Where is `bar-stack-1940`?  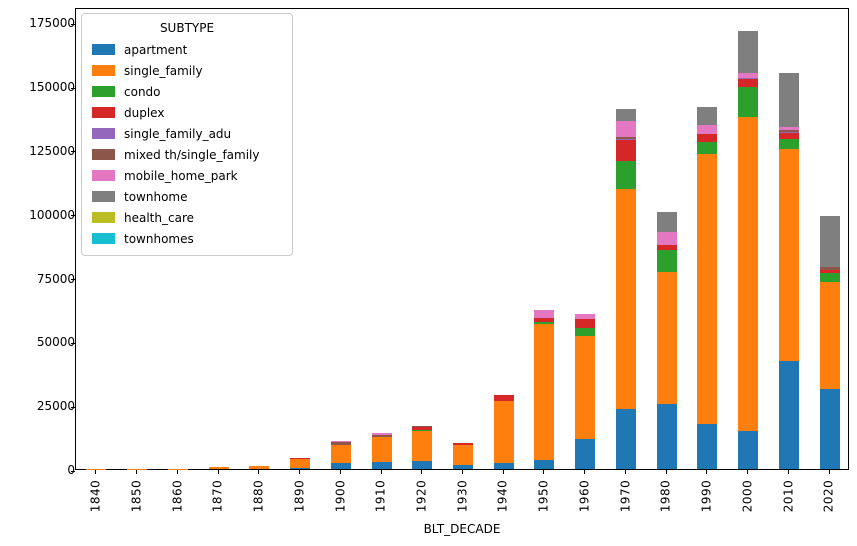 bar-stack-1940 is located at coordinates (503, 432).